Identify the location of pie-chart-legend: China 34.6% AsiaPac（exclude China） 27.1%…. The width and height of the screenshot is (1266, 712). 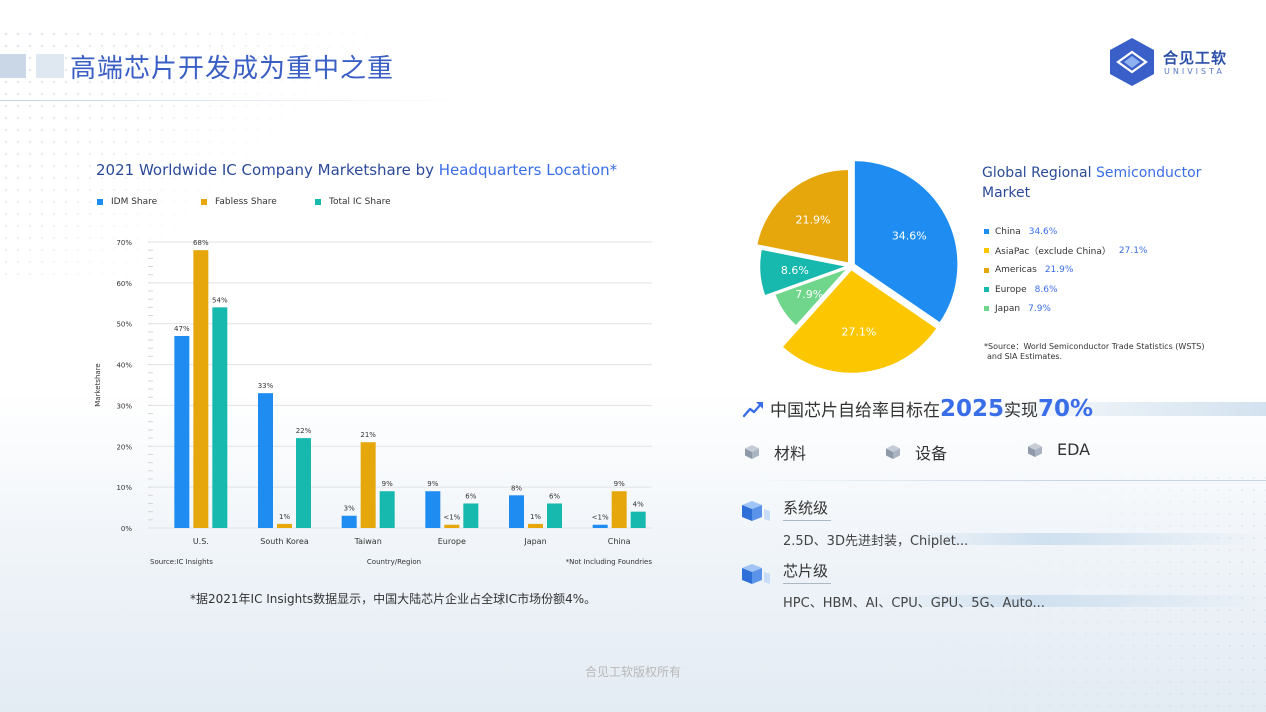
(1065, 270).